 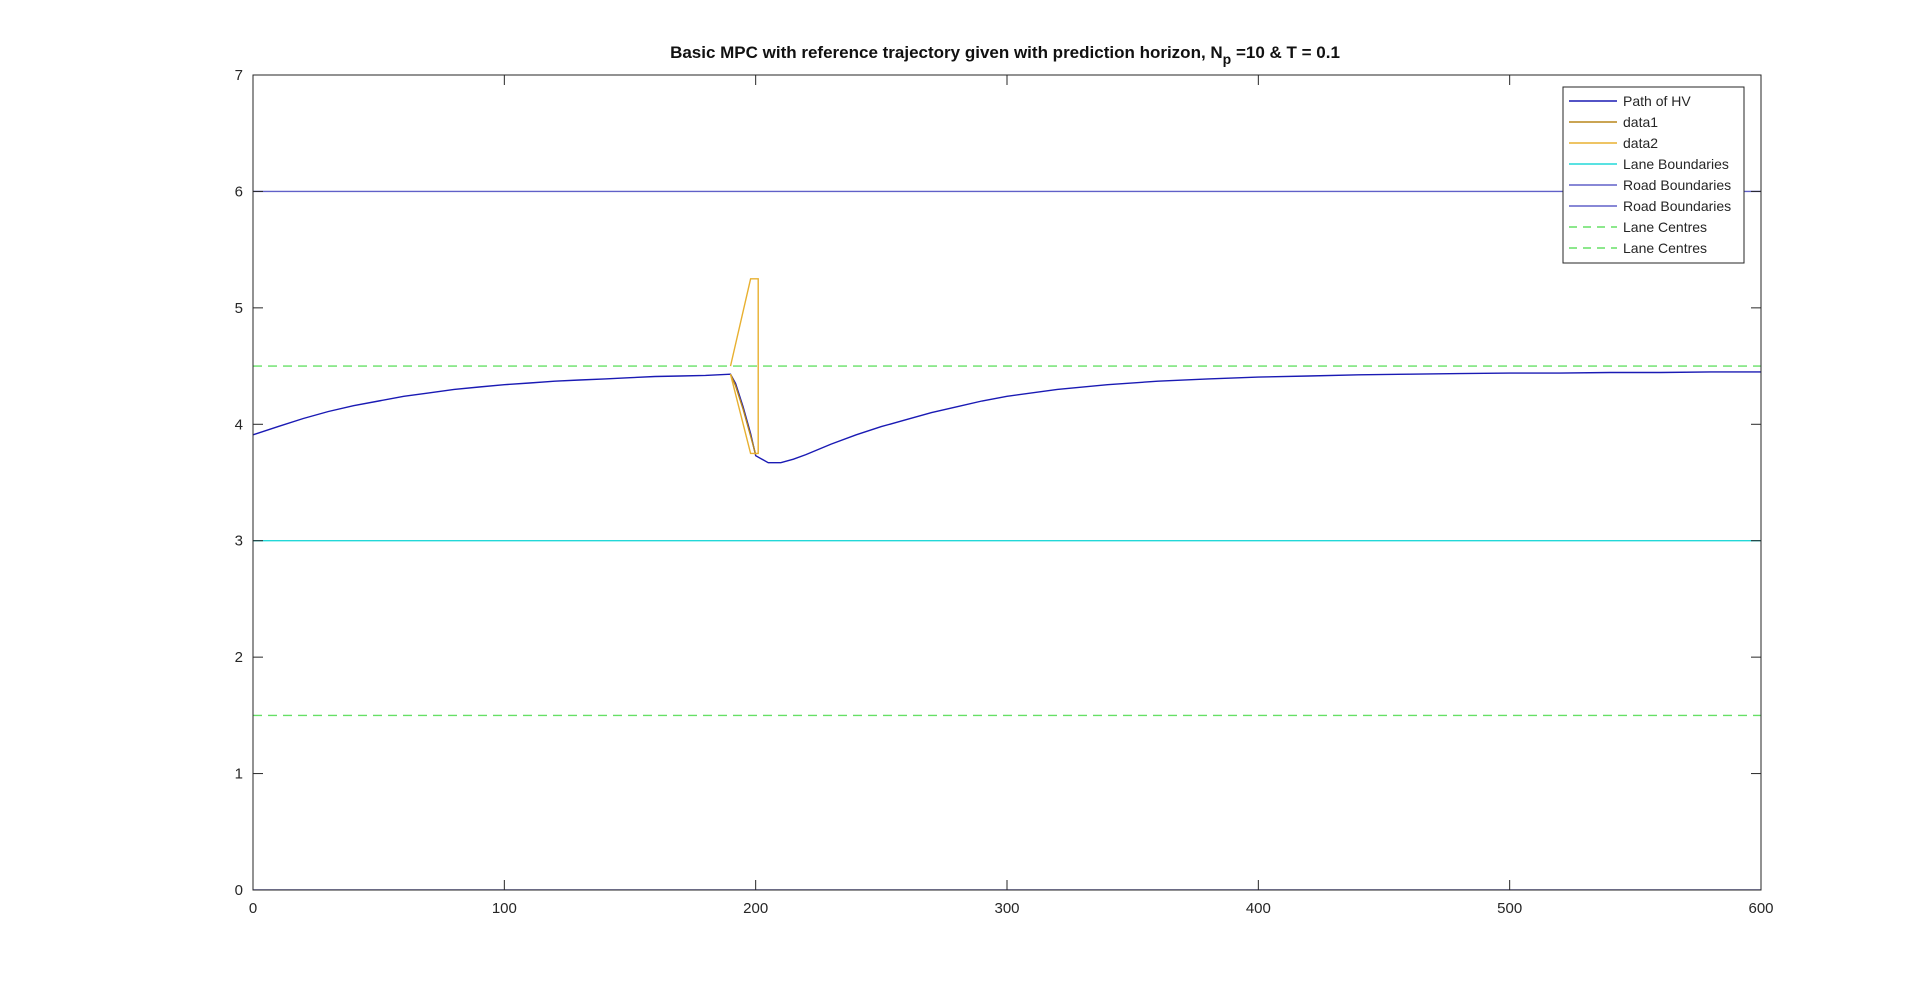 What do you see at coordinates (239, 75) in the screenshot?
I see `y-tick-label: 7` at bounding box center [239, 75].